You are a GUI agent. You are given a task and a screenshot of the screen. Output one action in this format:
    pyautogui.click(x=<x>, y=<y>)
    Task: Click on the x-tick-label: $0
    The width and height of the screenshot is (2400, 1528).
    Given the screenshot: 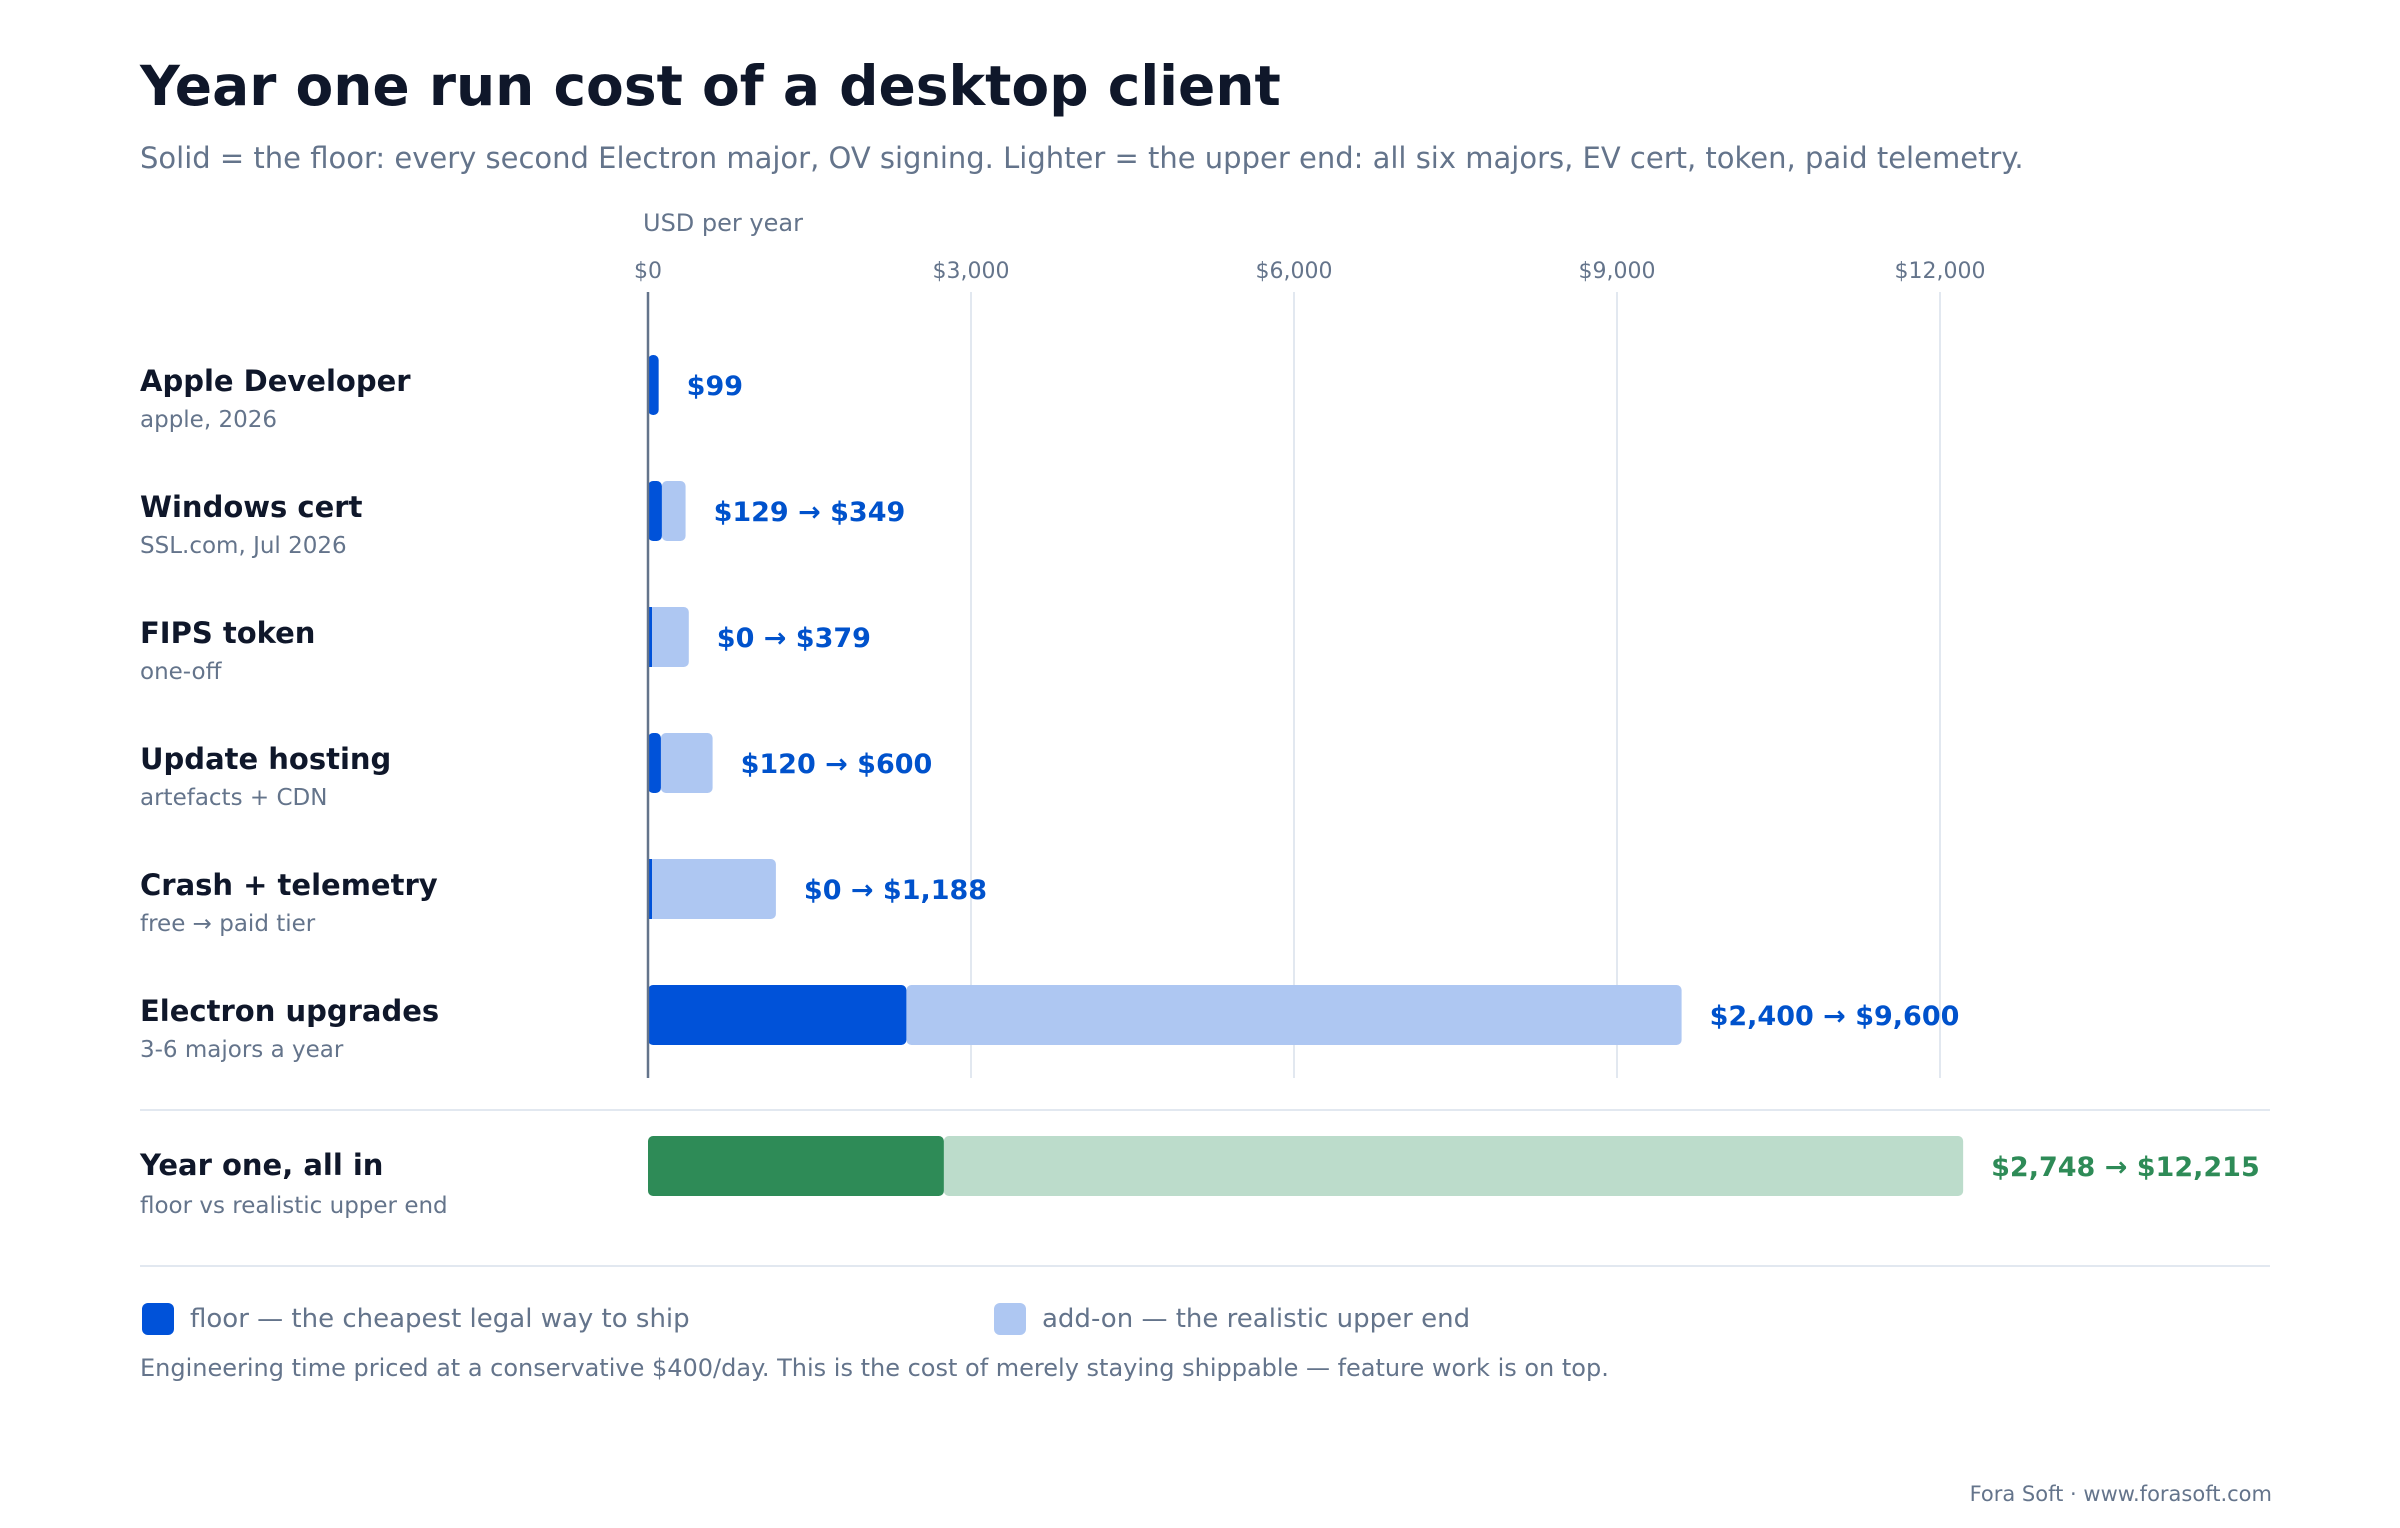 What is the action you would take?
    pyautogui.click(x=648, y=271)
    